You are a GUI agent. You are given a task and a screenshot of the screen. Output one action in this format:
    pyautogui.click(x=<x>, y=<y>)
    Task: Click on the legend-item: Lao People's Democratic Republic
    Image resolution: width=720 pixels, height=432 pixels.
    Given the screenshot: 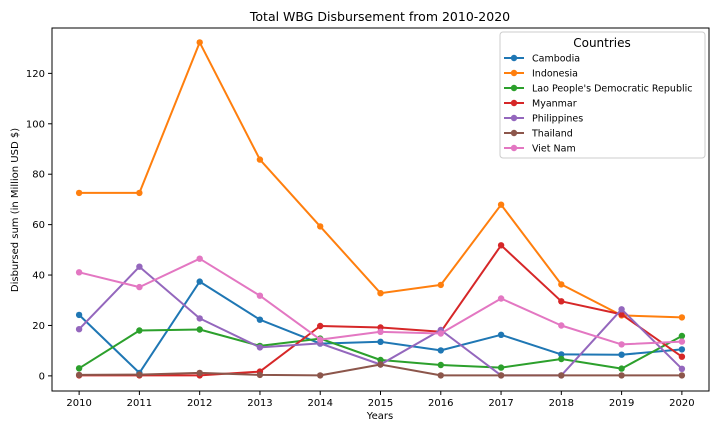 What is the action you would take?
    pyautogui.click(x=598, y=89)
    